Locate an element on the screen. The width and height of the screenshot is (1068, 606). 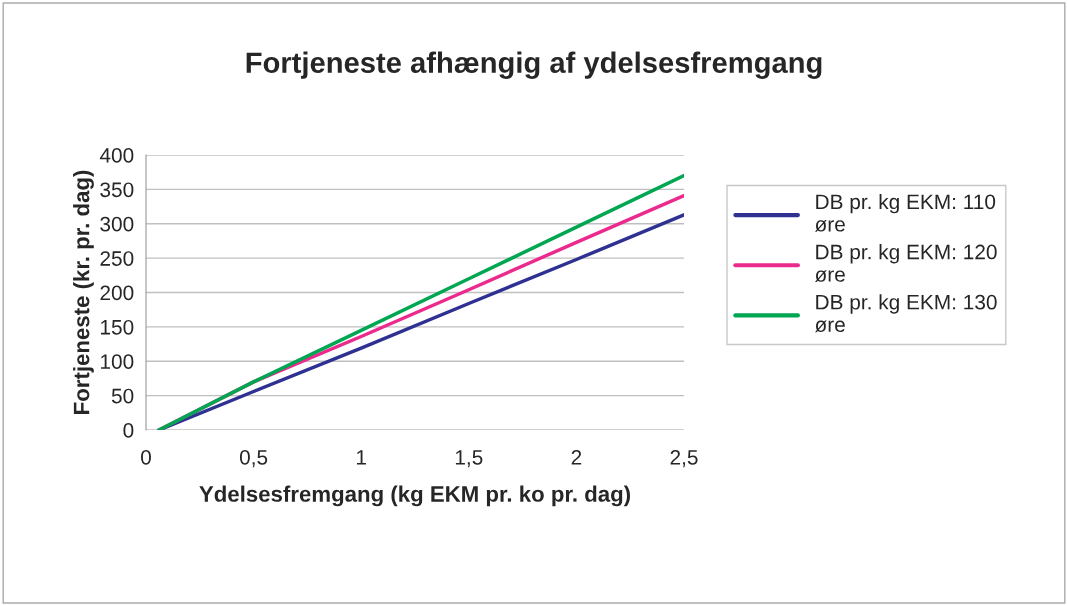
x-axis-title: Ydelsesfremgang (kg EKM pr. ko pr. dag) is located at coordinates (415, 496).